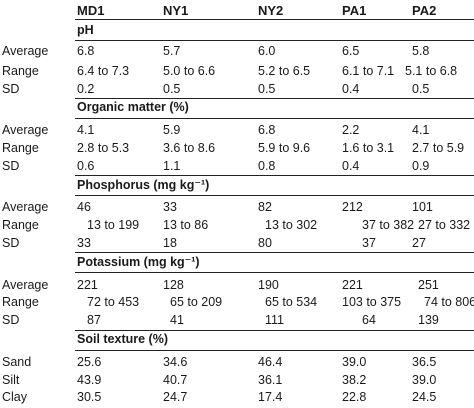 The height and width of the screenshot is (408, 474). I want to click on section-title: Potassium (mg kg⁻¹), so click(138, 262).